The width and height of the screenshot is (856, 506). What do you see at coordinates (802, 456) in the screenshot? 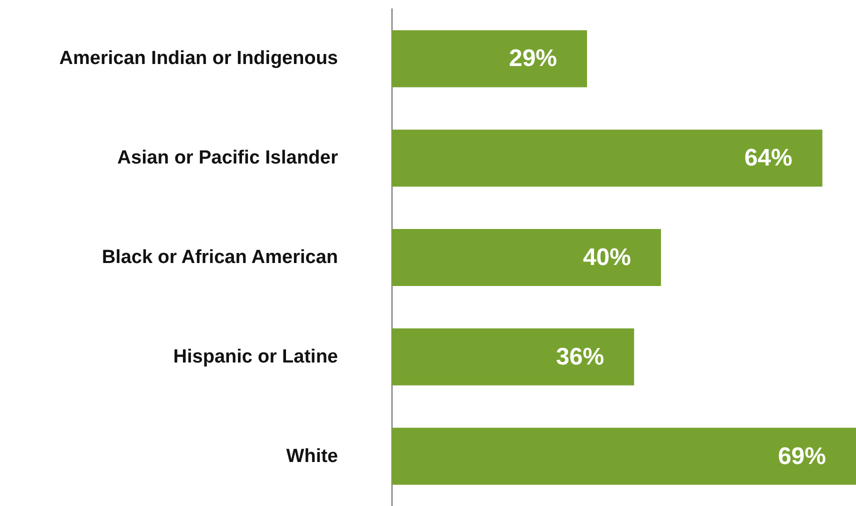
I see `data-label: 69%` at bounding box center [802, 456].